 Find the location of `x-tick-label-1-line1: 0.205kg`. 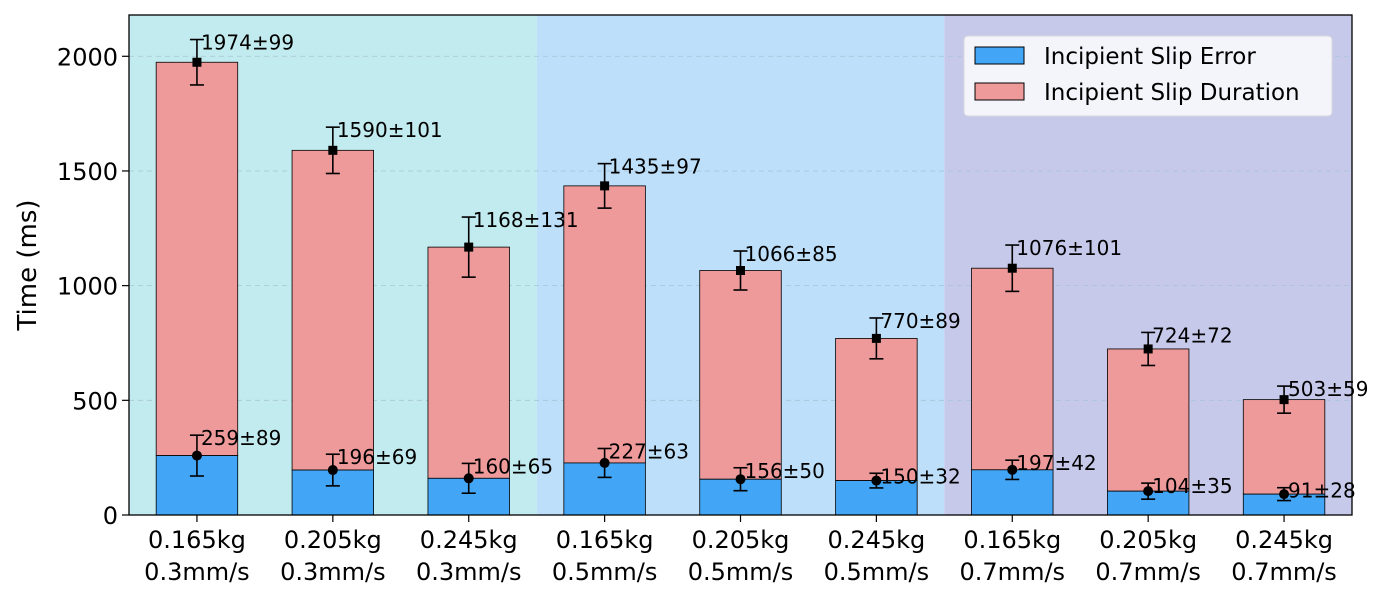

x-tick-label-1-line1: 0.205kg is located at coordinates (333, 540).